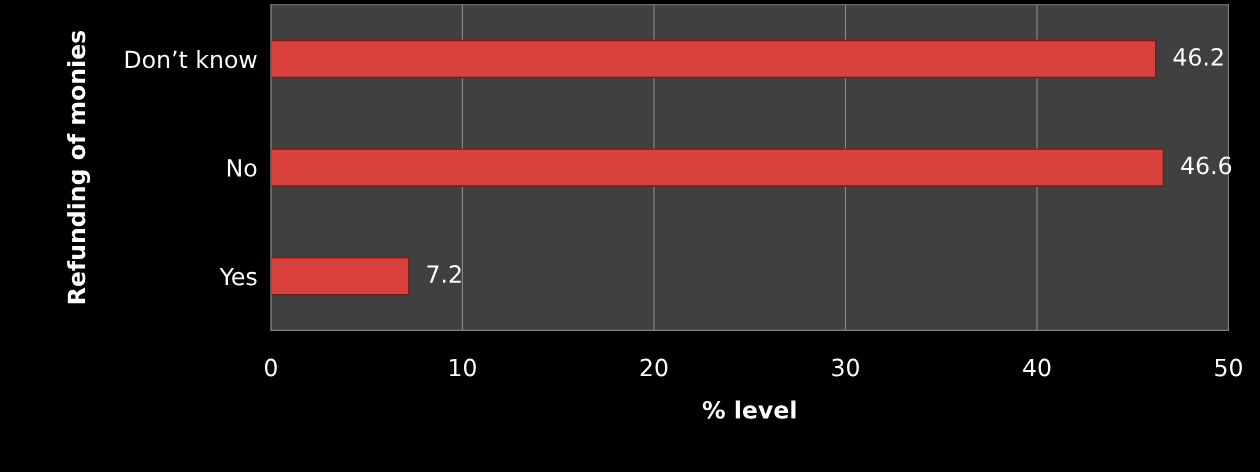  I want to click on x-tick-label: 0, so click(270, 367).